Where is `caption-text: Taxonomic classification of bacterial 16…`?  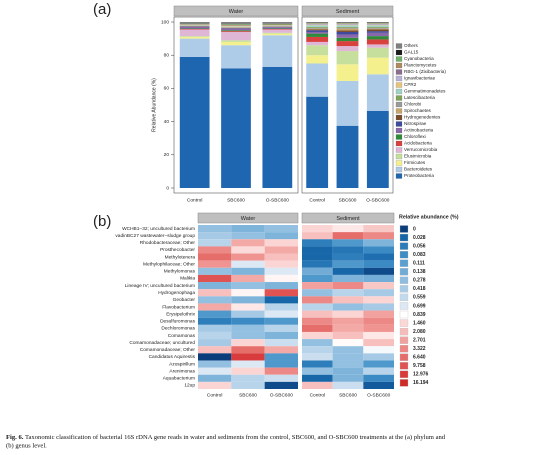 caption-text: Taxonomic classification of bacterial 16… is located at coordinates (235, 437).